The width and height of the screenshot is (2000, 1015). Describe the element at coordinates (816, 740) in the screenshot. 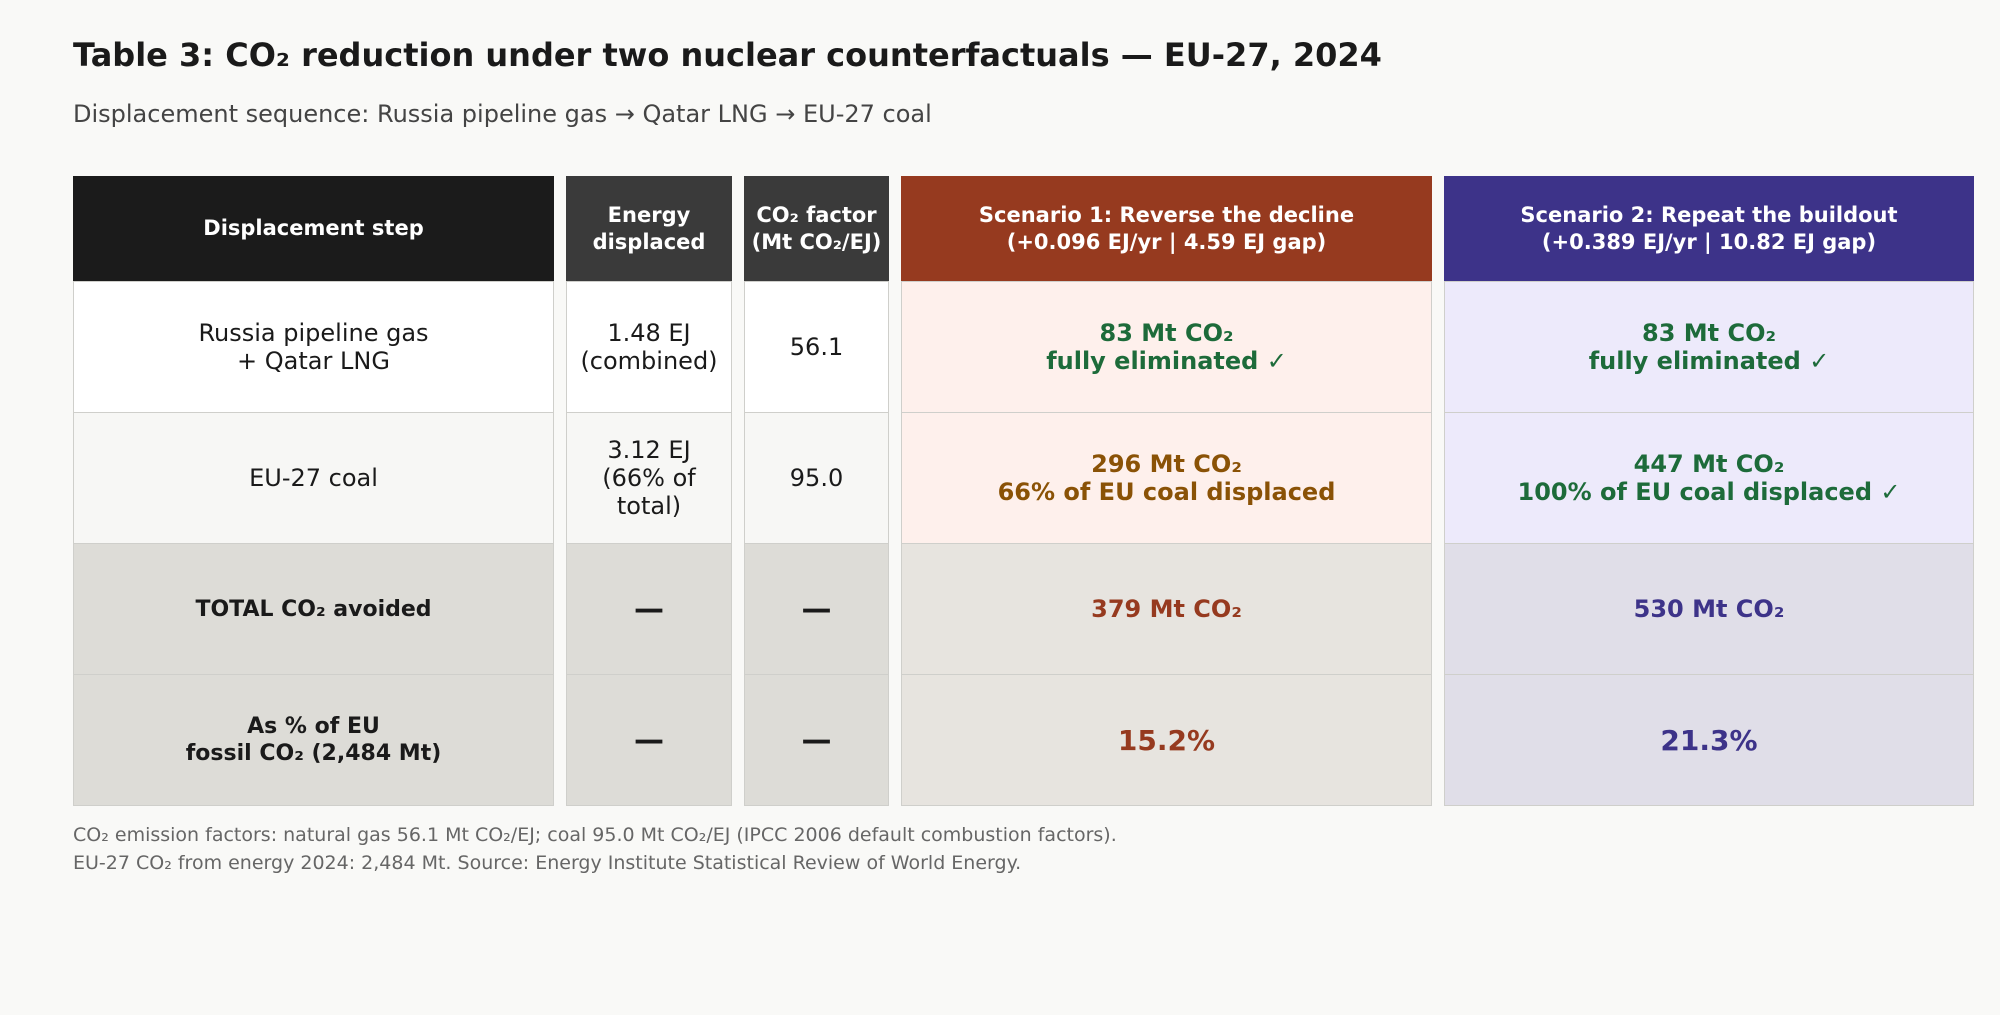

I see `cell-factor-percent: —` at that location.